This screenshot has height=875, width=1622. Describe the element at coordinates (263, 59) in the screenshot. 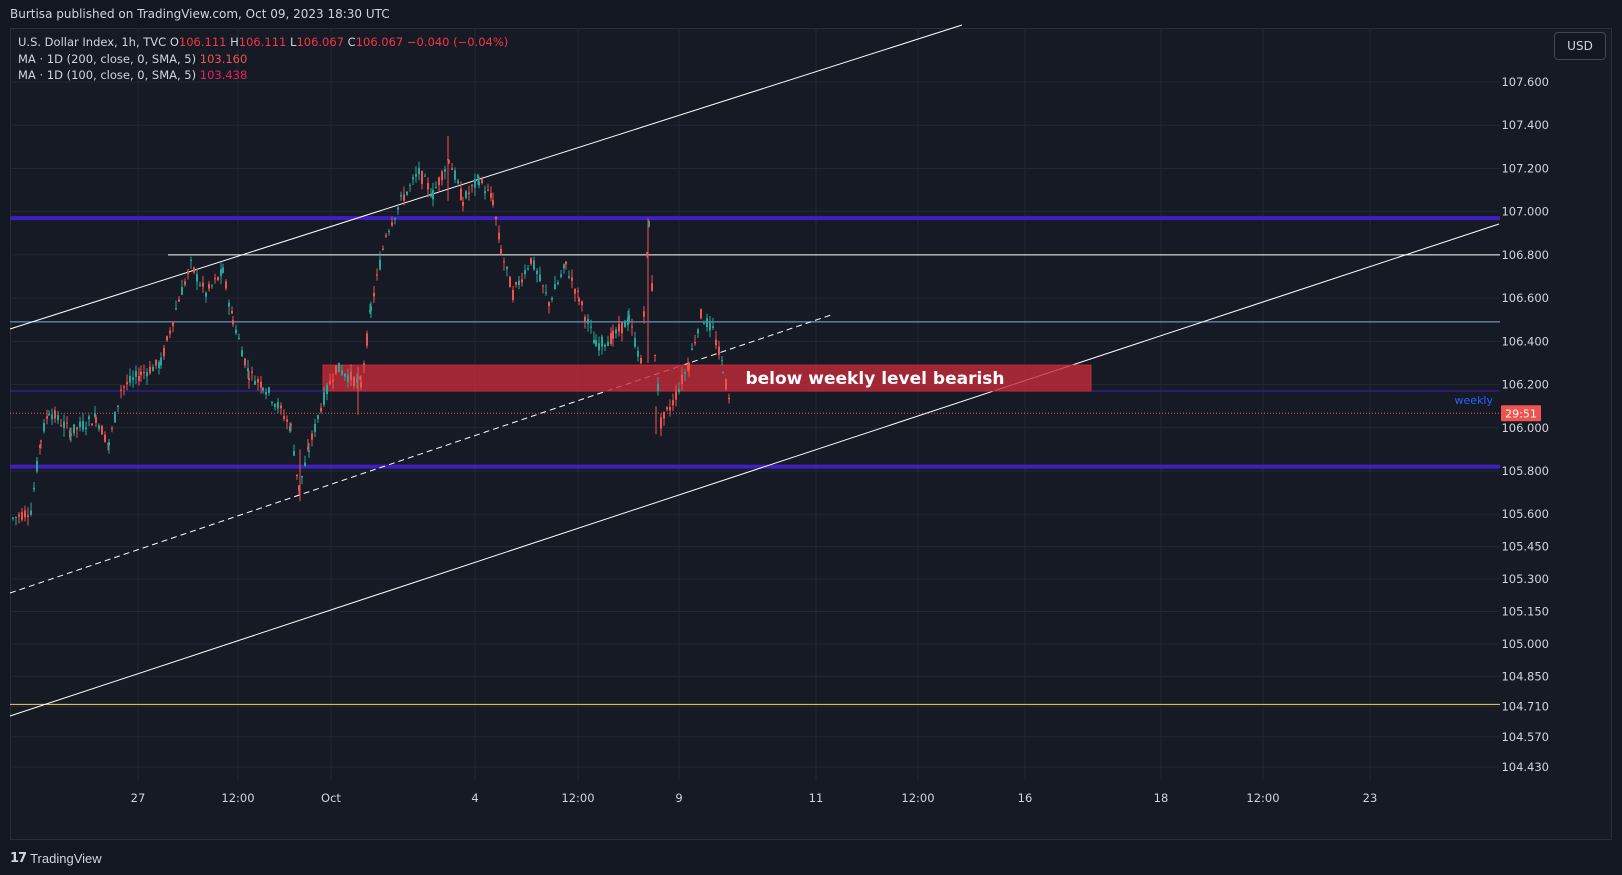

I see `ma200-row: MA · 1D (200, close, 0, SMA, 5) 103.160` at that location.